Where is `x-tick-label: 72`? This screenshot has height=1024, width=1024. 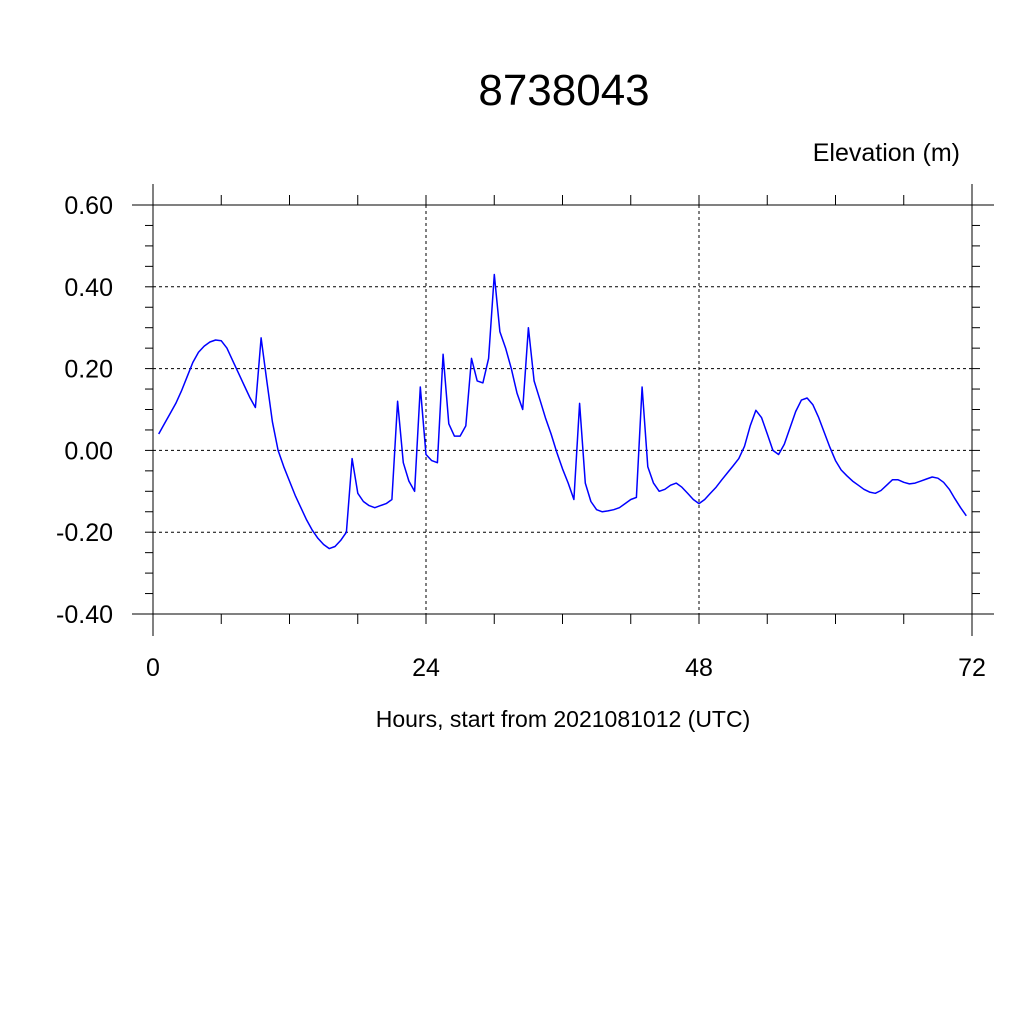 x-tick-label: 72 is located at coordinates (972, 668).